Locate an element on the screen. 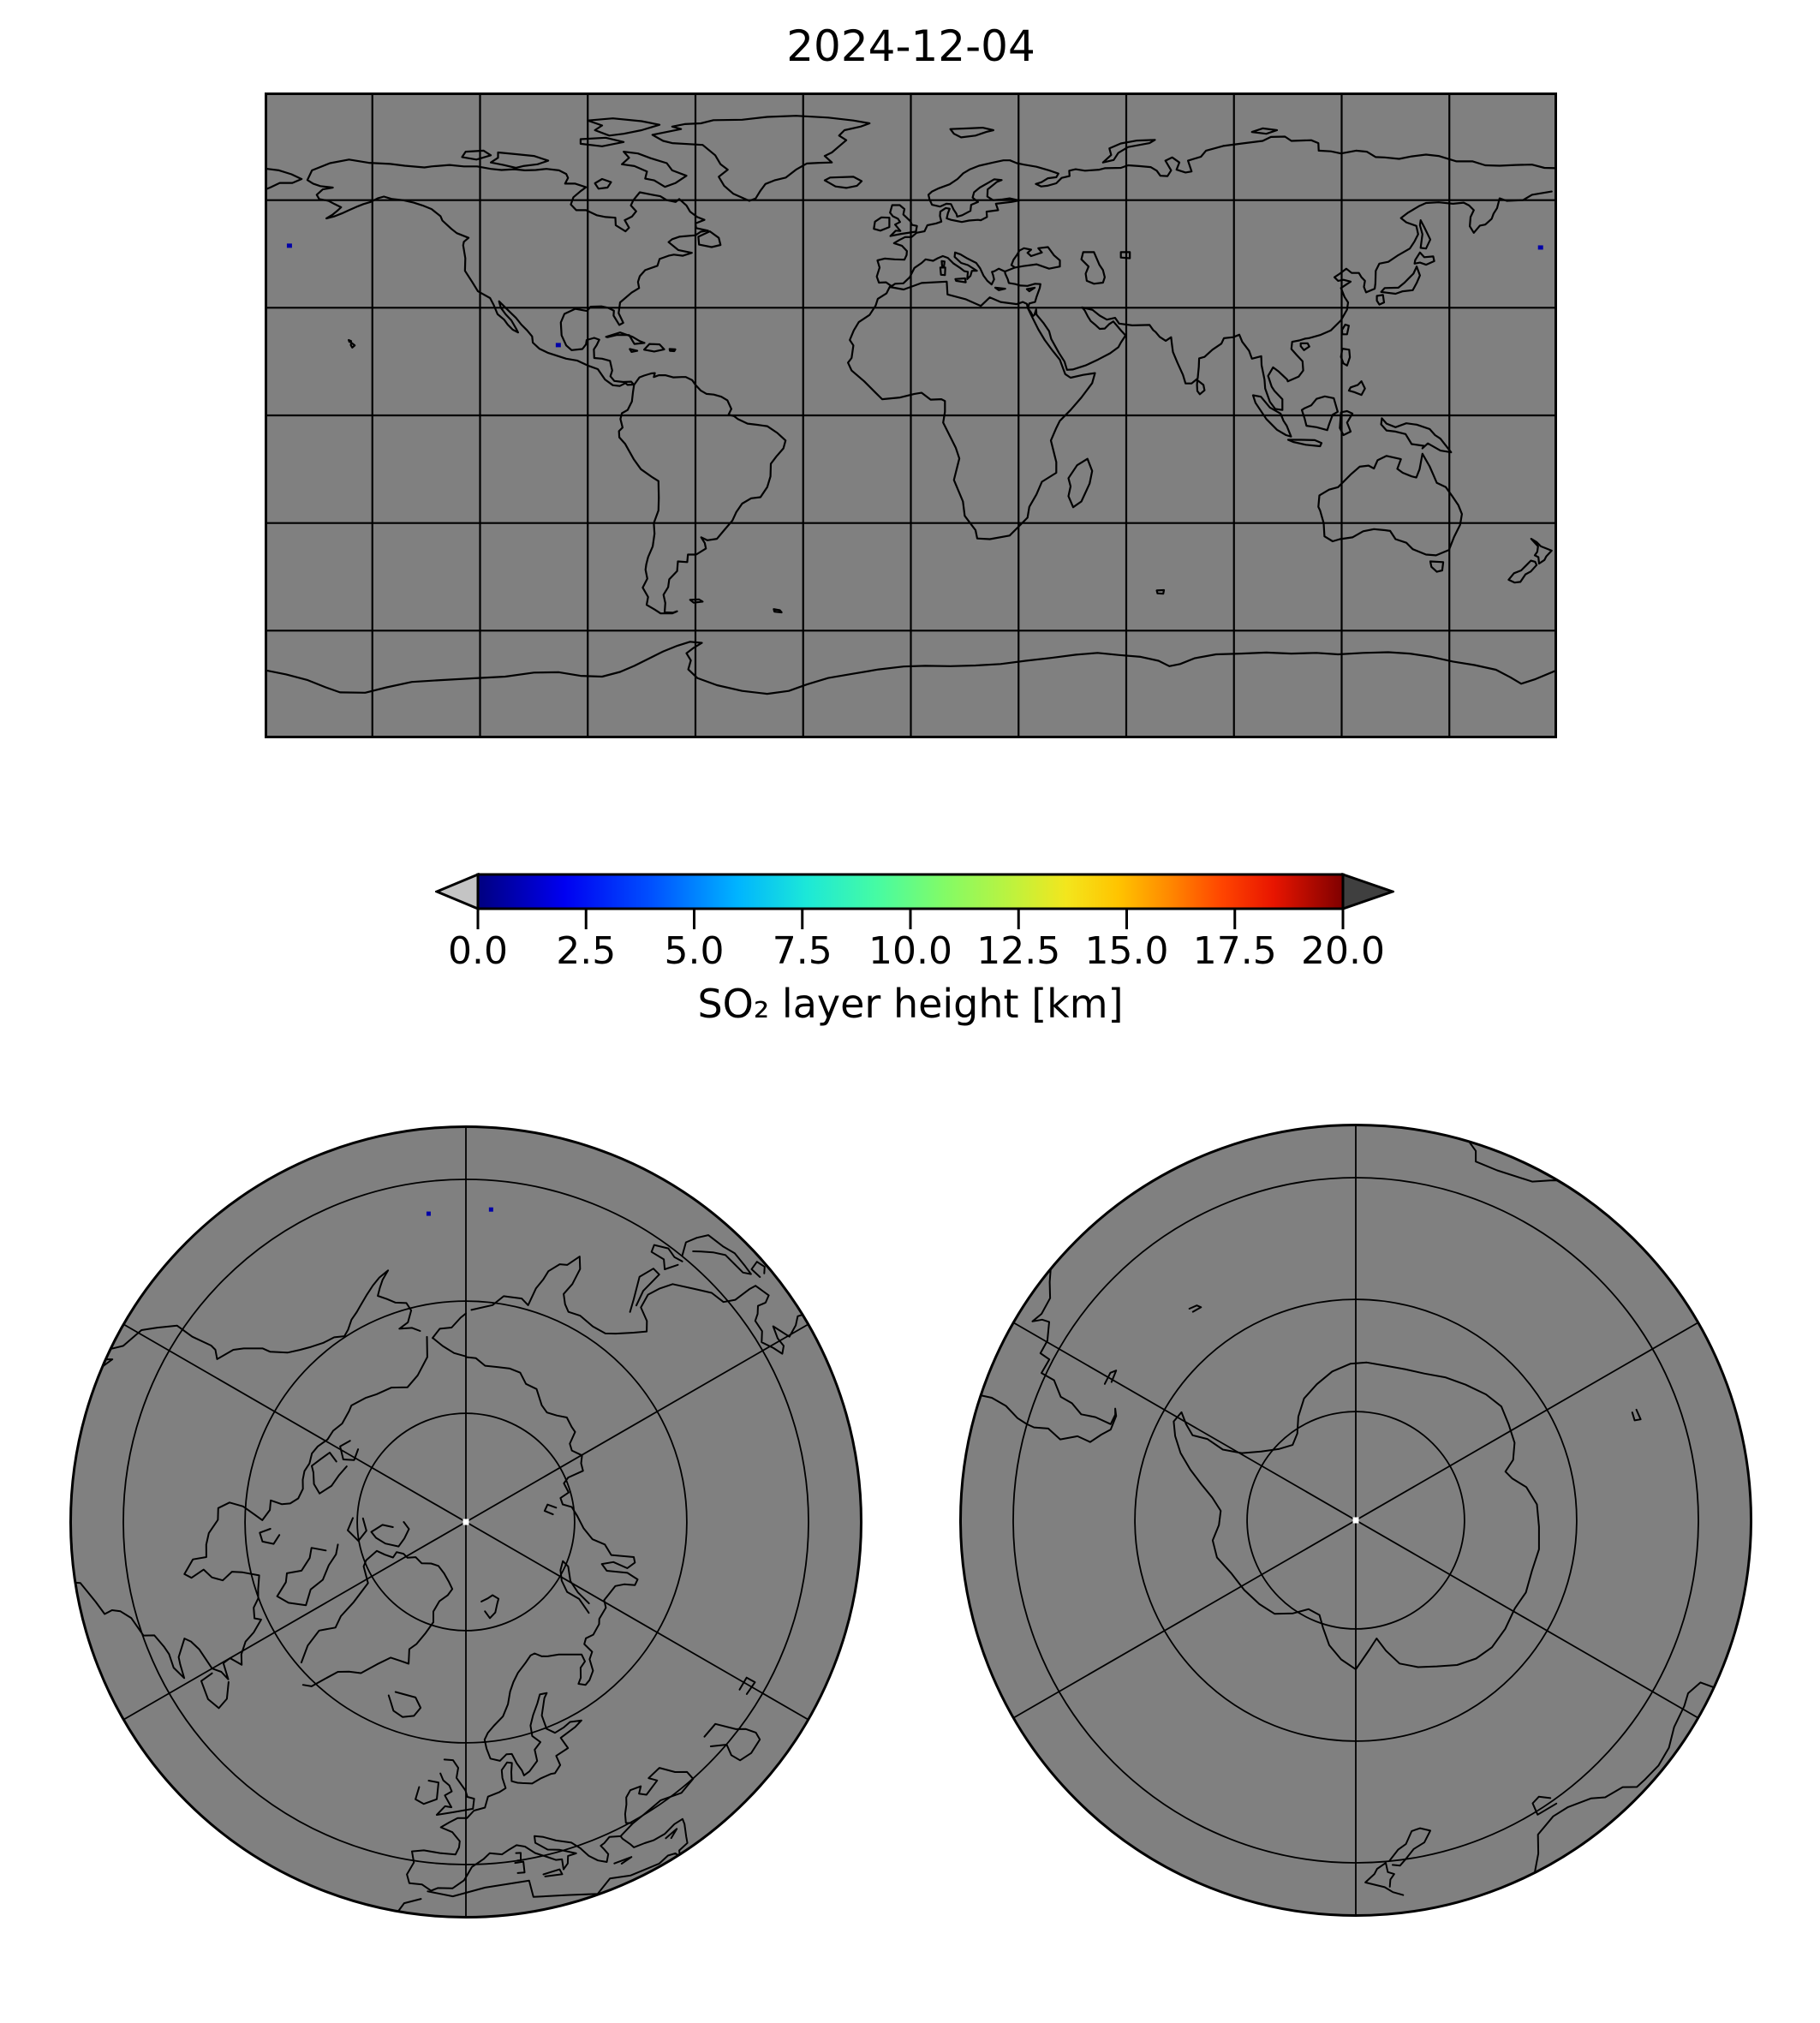  page-title: 2024-12-04 is located at coordinates (911, 46).